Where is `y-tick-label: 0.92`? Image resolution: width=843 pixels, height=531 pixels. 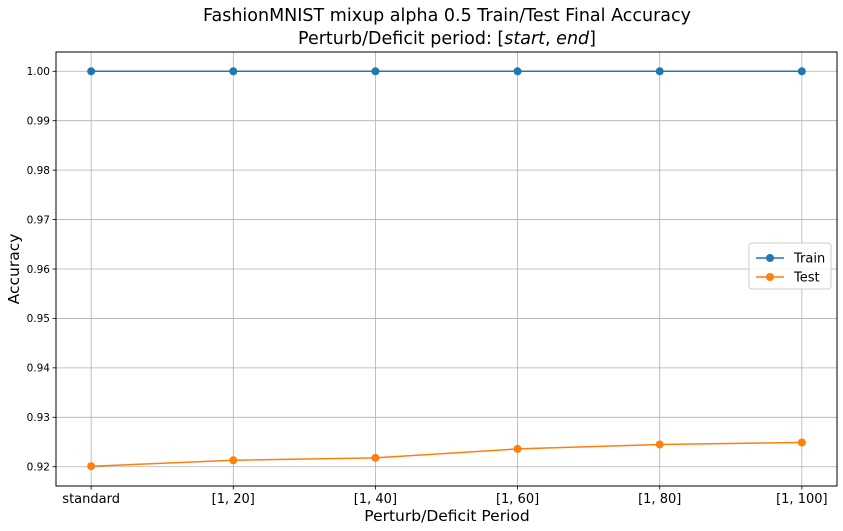
y-tick-label: 0.92 is located at coordinates (38, 468).